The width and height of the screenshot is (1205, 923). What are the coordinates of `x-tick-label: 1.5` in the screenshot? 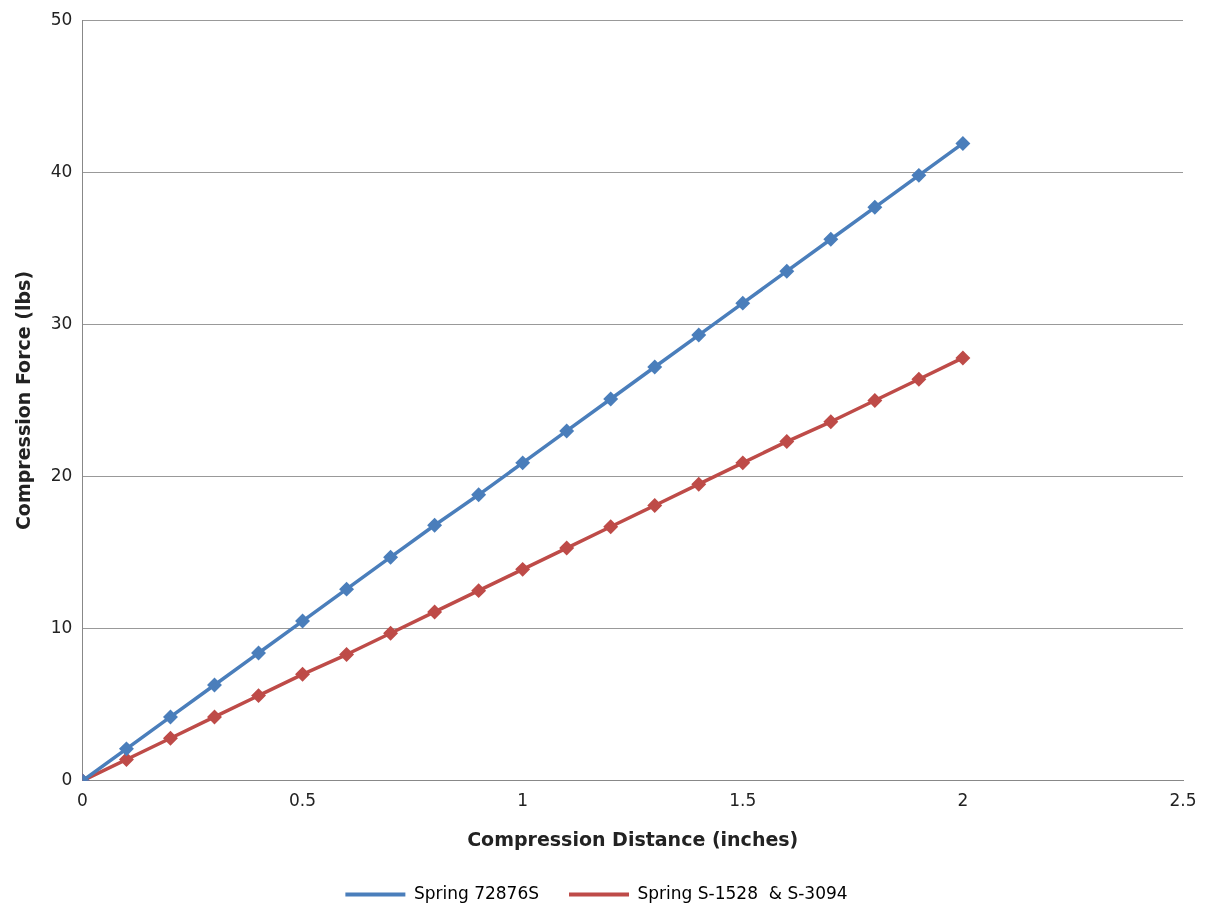 It's located at (743, 800).